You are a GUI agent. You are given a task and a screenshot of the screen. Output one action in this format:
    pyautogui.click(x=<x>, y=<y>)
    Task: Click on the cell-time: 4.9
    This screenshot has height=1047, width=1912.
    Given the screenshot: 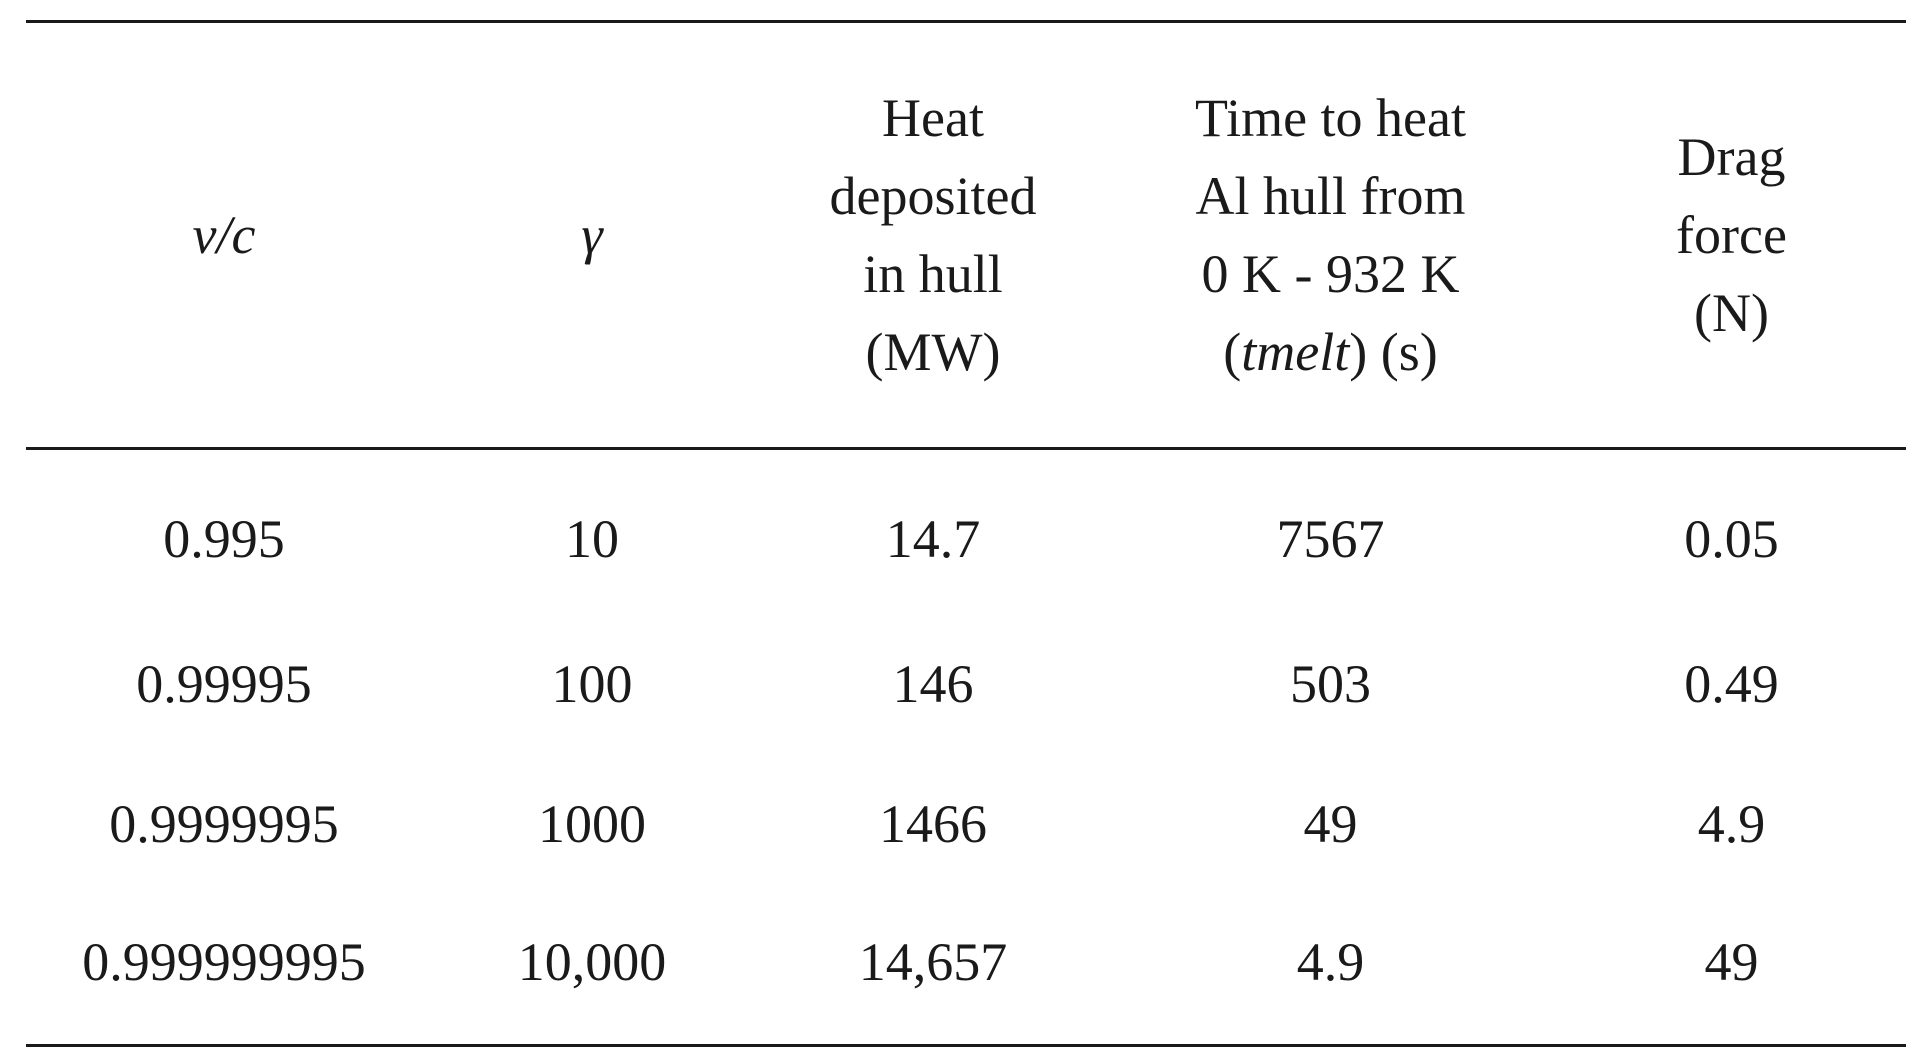 What is the action you would take?
    pyautogui.click(x=1330, y=962)
    